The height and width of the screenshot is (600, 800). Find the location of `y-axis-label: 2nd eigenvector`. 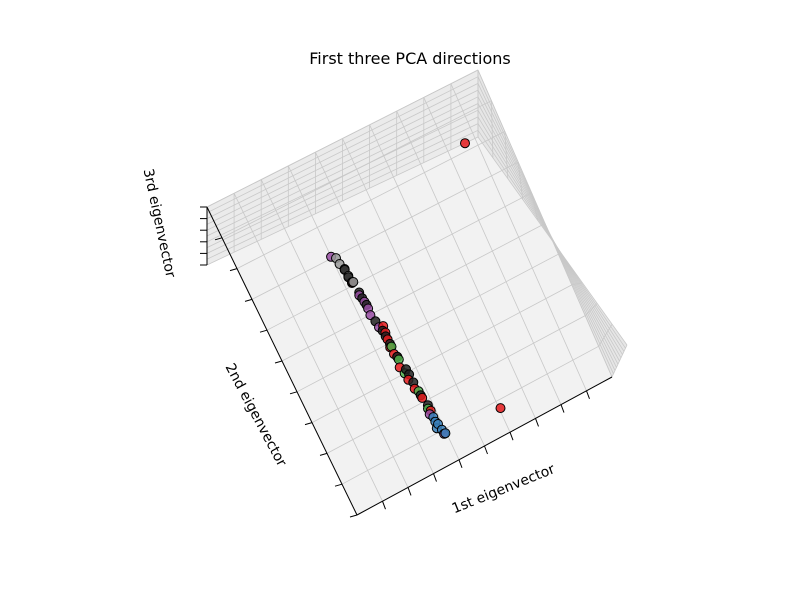

y-axis-label: 2nd eigenvector is located at coordinates (256, 415).